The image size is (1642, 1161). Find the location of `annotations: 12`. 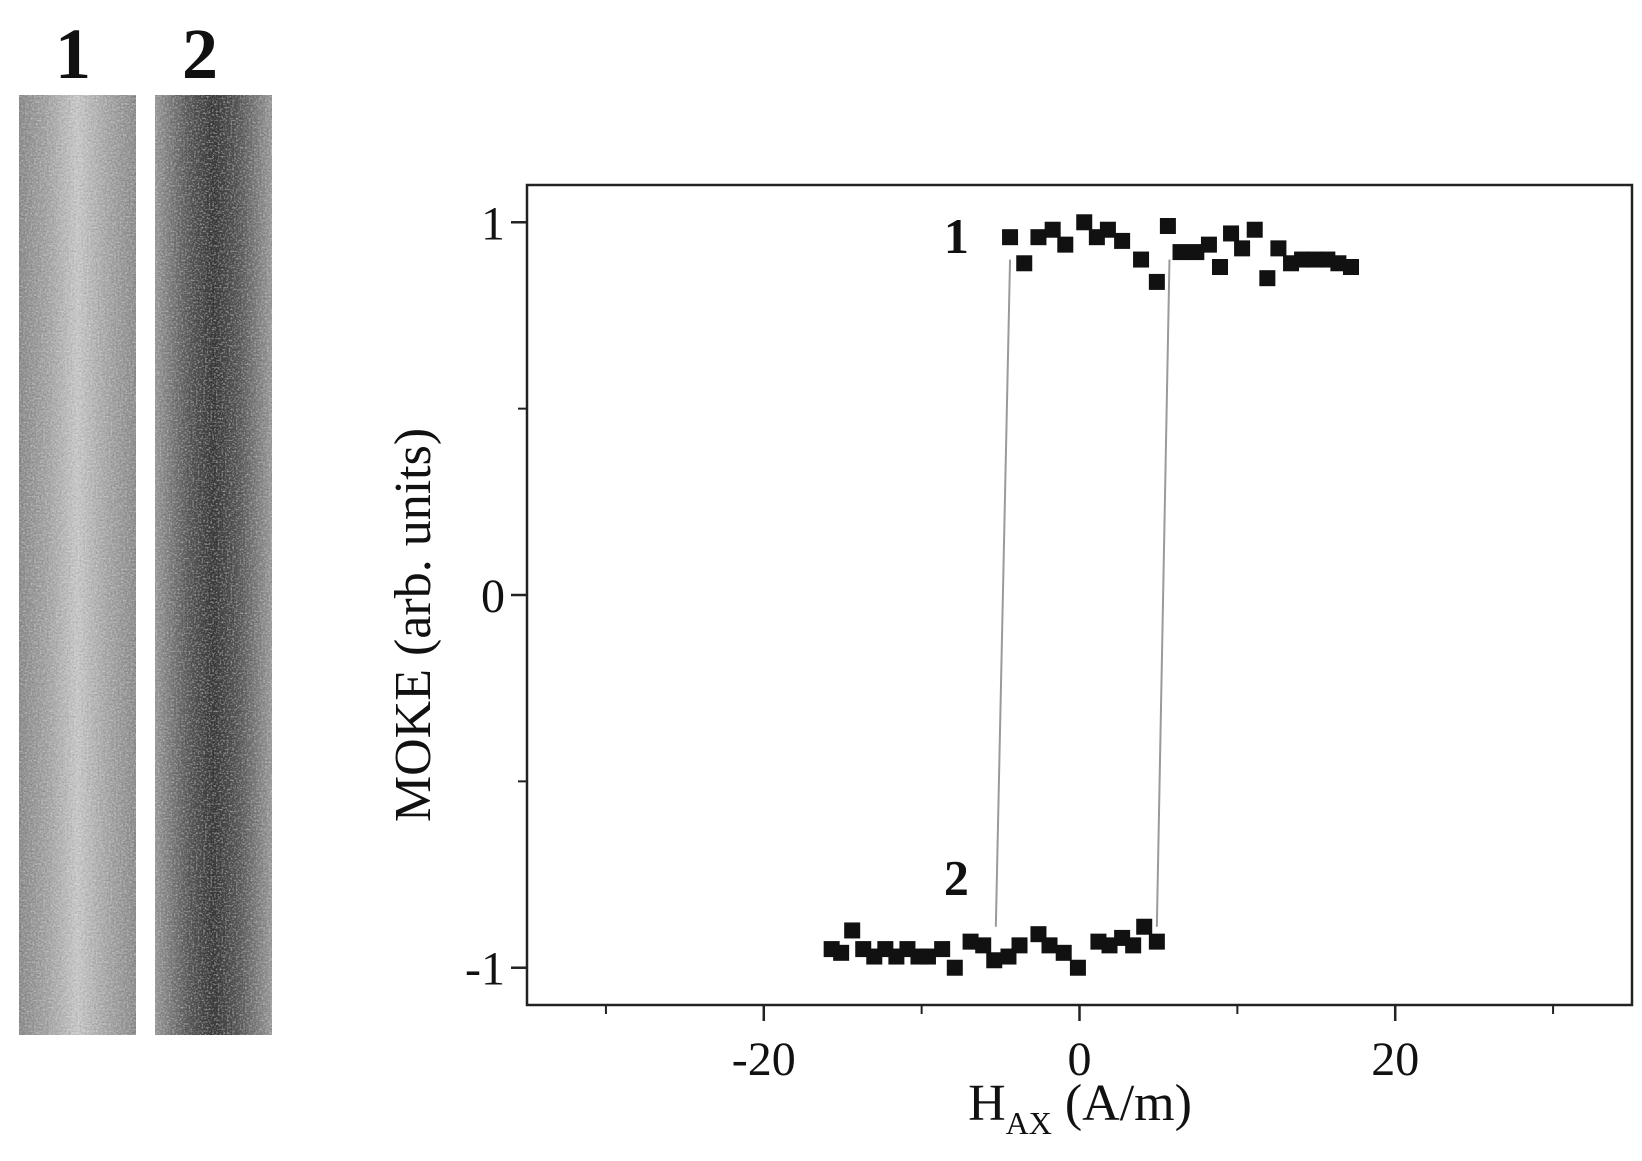

annotations: 12 is located at coordinates (956, 556).